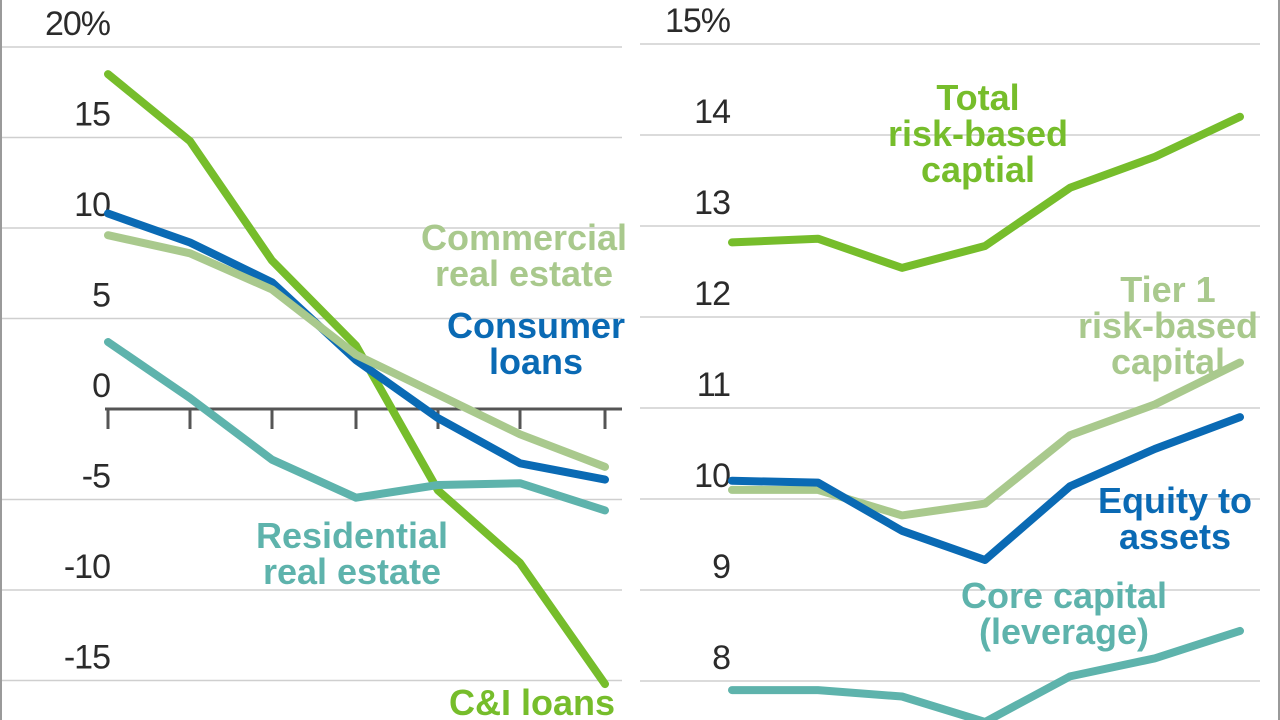 This screenshot has width=1280, height=720. I want to click on right-y-tick-label: 12, so click(712, 294).